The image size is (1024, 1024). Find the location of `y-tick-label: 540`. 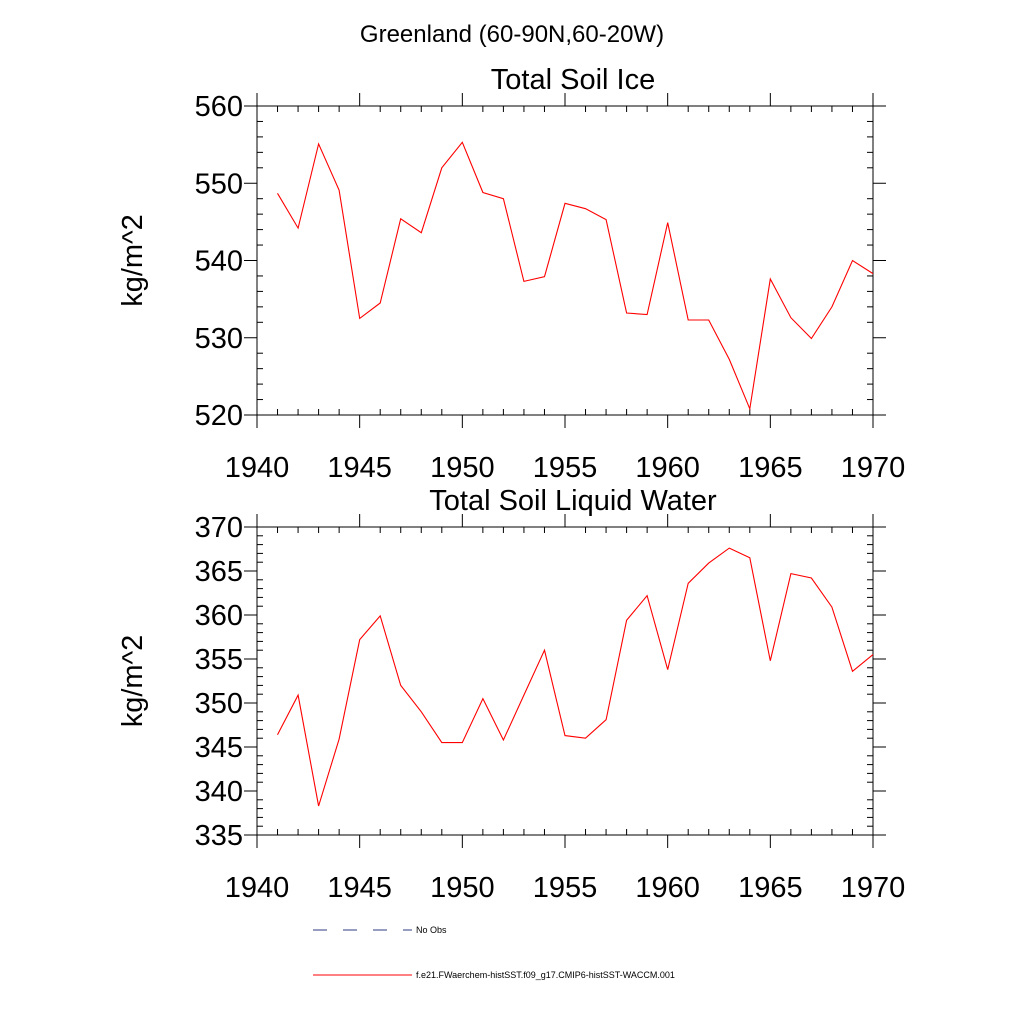

y-tick-label: 540 is located at coordinates (219, 262).